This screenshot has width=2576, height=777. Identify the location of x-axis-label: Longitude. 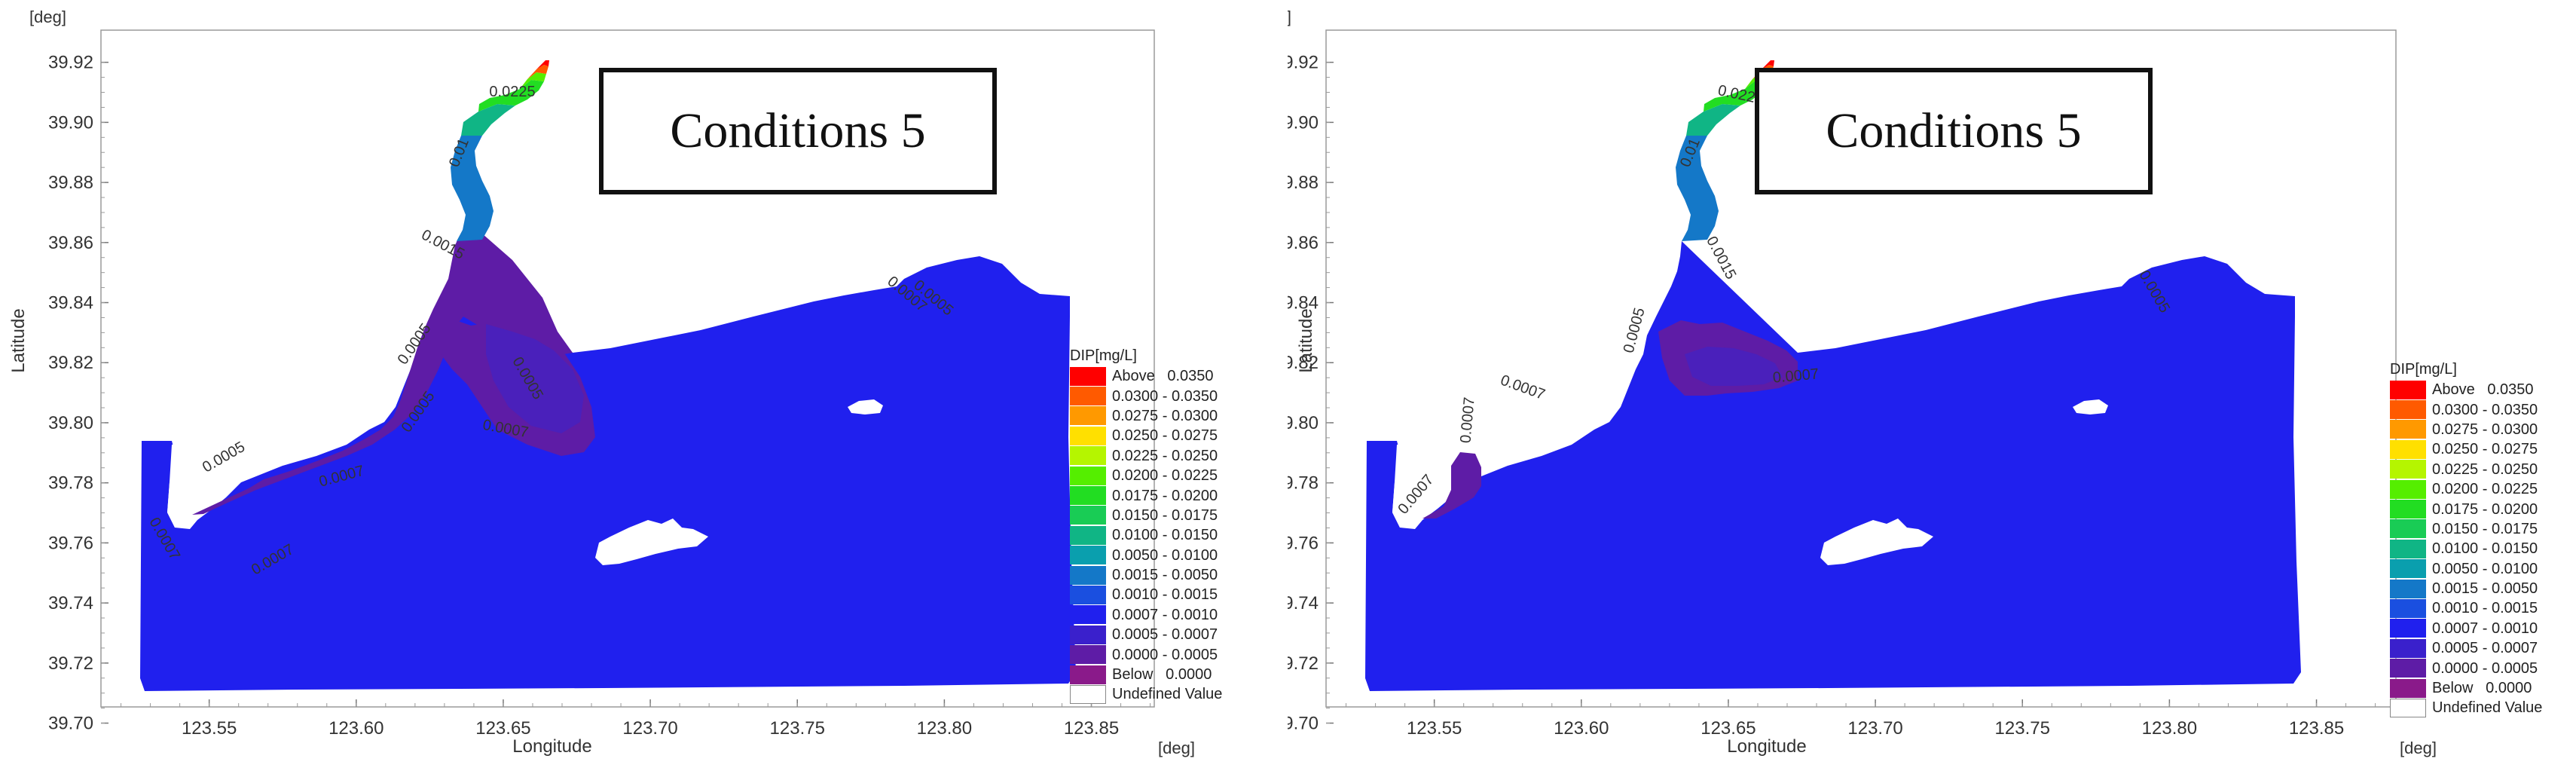
(1766, 746).